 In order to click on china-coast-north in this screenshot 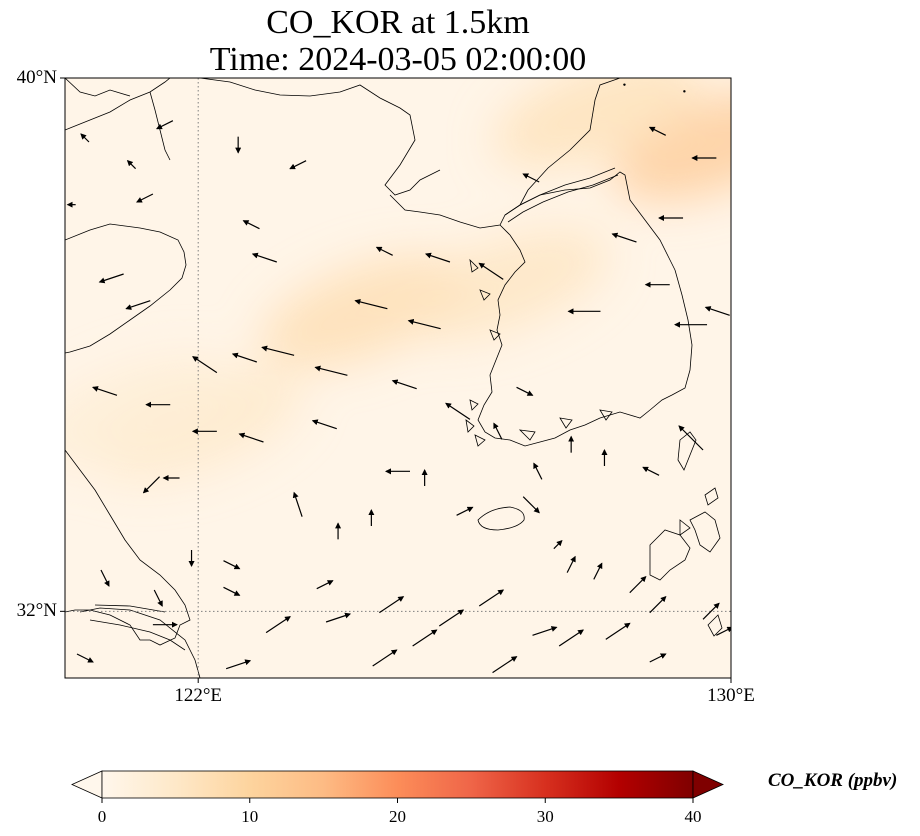, I will do `click(126, 288)`.